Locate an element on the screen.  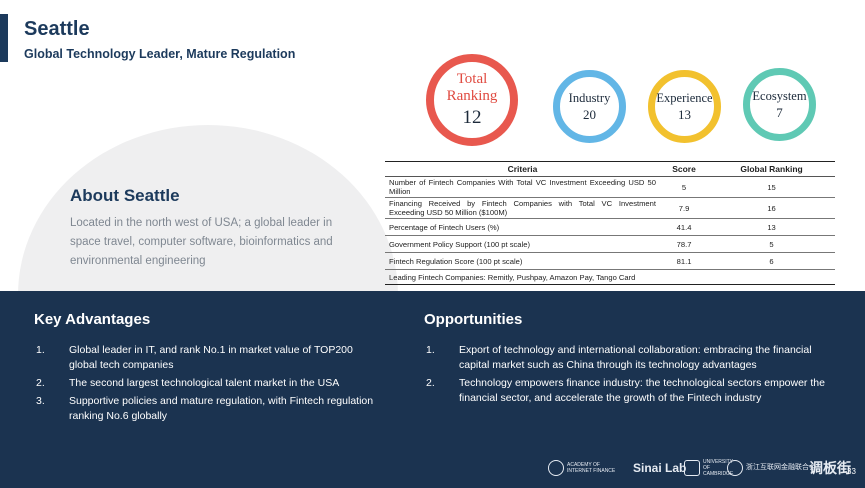
lbj-logo: 调板街 is located at coordinates (828, 468).